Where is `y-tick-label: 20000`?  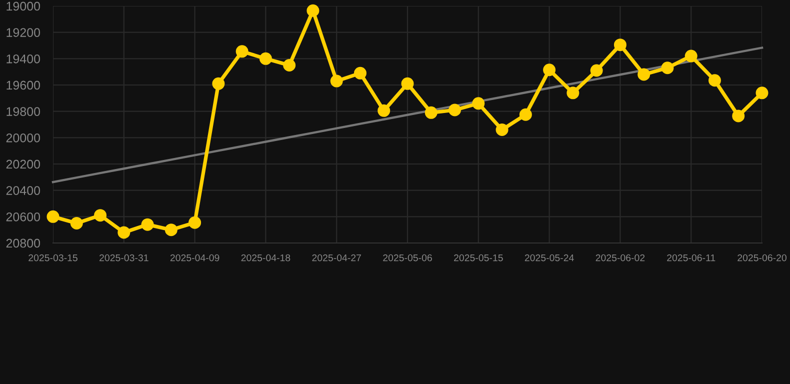 y-tick-label: 20000 is located at coordinates (23, 137).